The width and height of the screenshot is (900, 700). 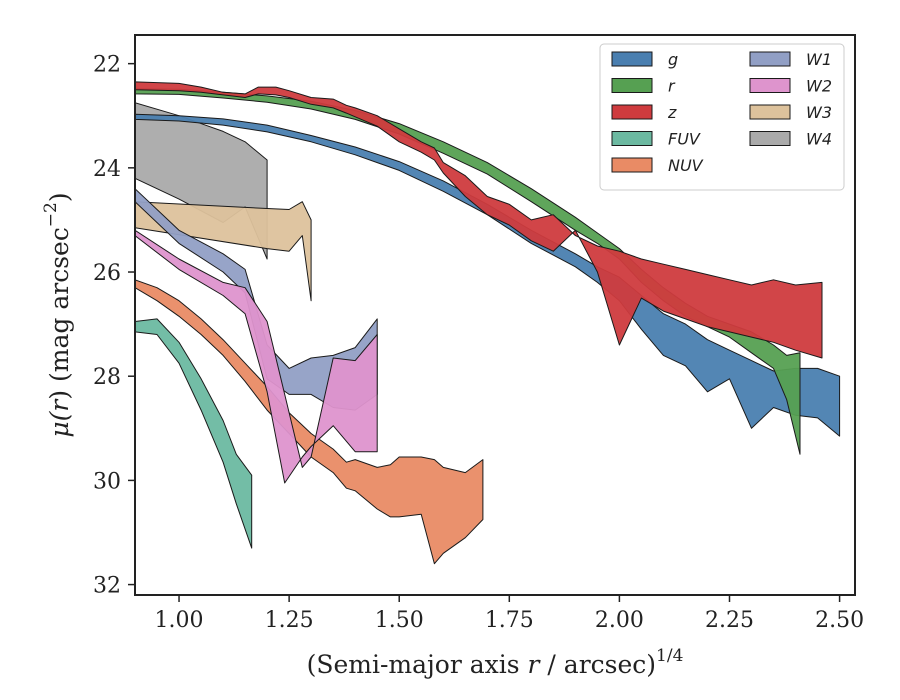 I want to click on y-tick-label: 22, so click(x=107, y=65).